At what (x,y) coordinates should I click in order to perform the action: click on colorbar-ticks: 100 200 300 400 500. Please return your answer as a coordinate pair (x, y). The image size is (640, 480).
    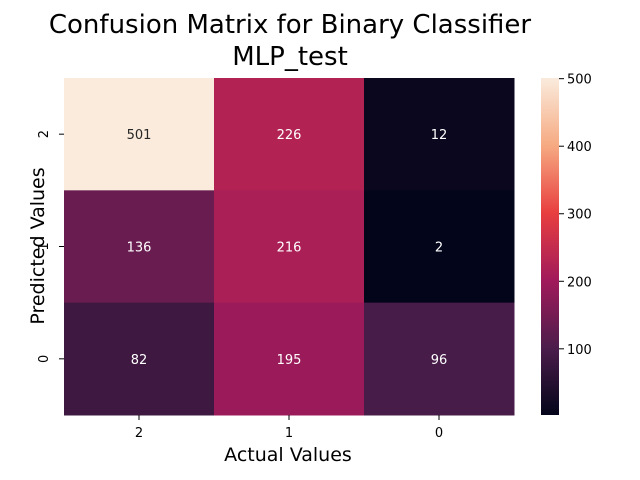
    Looking at the image, I should click on (575, 215).